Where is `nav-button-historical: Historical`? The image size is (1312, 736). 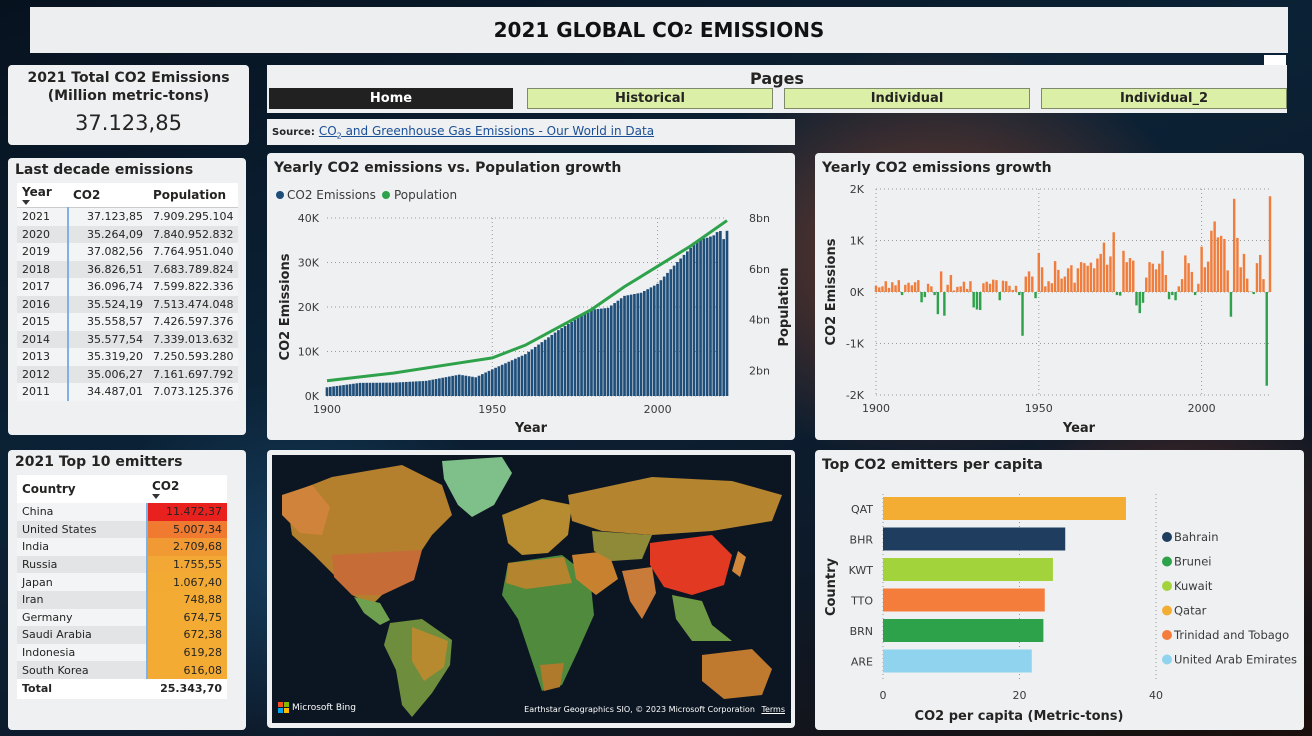
nav-button-historical: Historical is located at coordinates (650, 98).